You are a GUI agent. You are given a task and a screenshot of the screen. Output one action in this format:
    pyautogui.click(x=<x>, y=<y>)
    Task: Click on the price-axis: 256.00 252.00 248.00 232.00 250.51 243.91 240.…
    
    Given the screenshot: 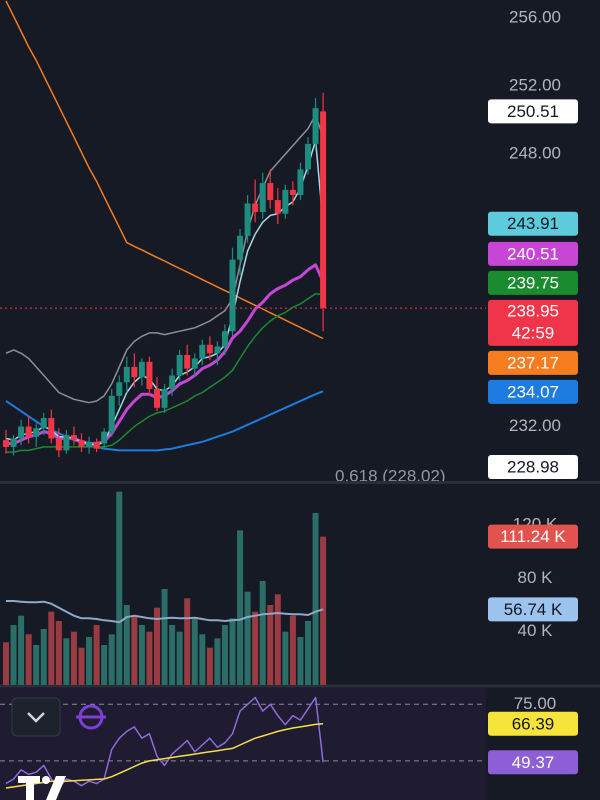 What is the action you would take?
    pyautogui.click(x=533, y=391)
    